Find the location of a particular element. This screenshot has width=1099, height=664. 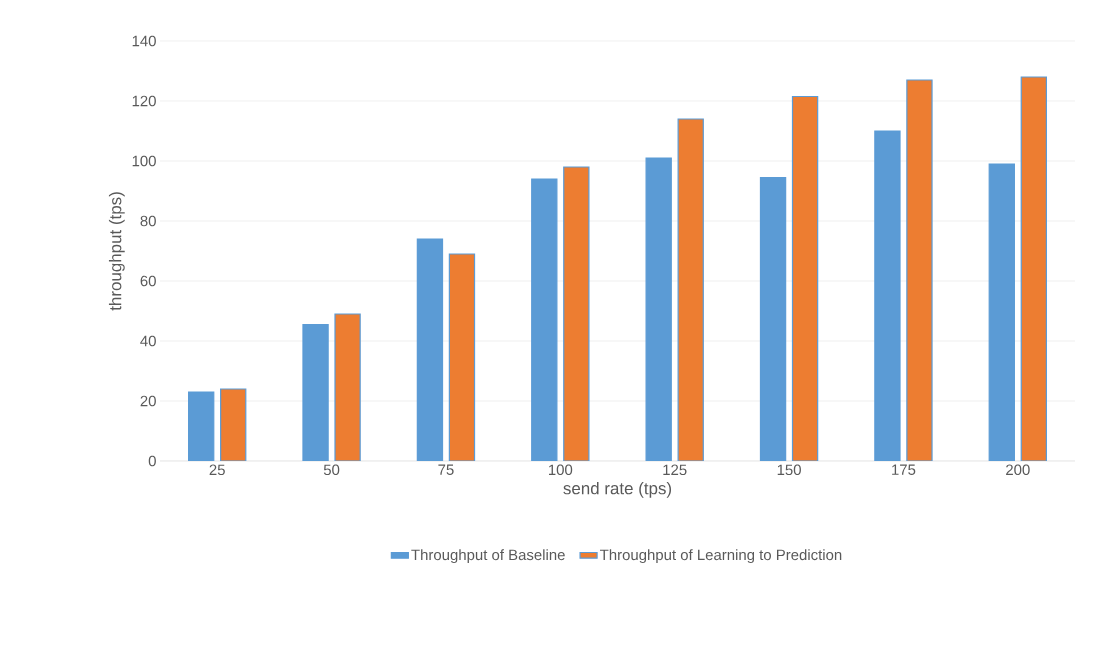

x-tick-label: 50 is located at coordinates (331, 470).